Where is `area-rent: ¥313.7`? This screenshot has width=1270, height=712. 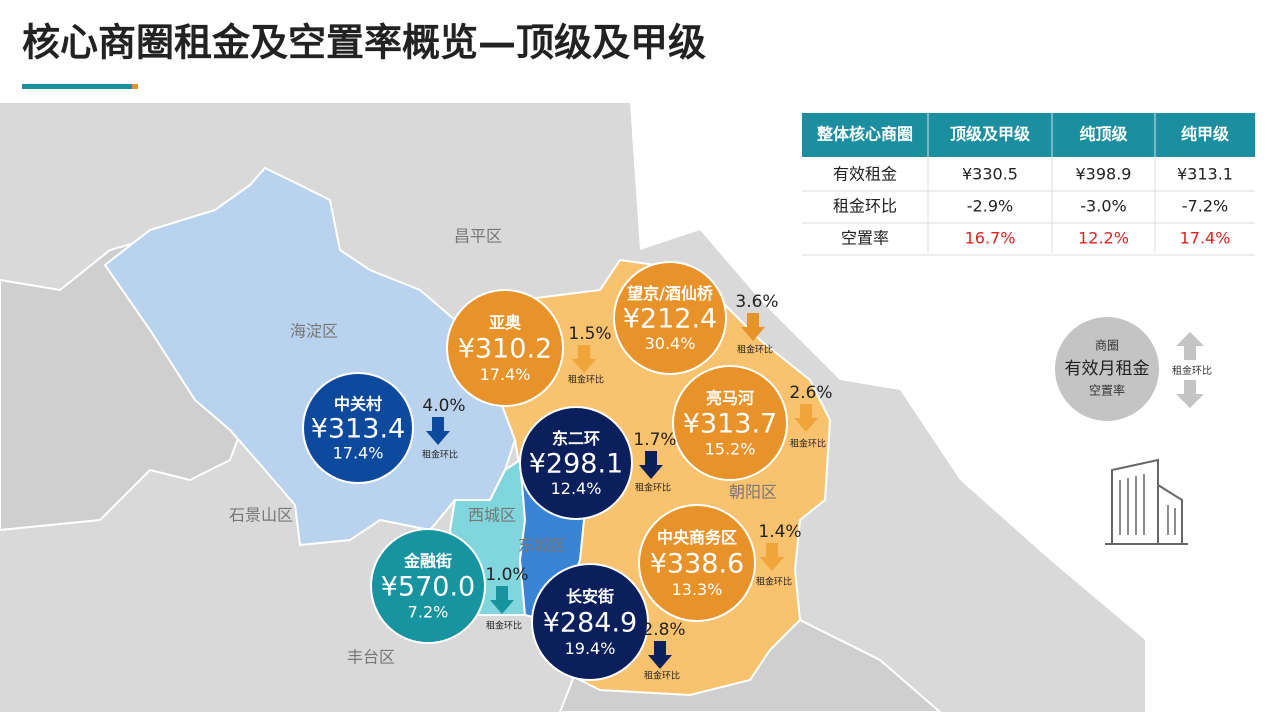 area-rent: ¥313.7 is located at coordinates (730, 424).